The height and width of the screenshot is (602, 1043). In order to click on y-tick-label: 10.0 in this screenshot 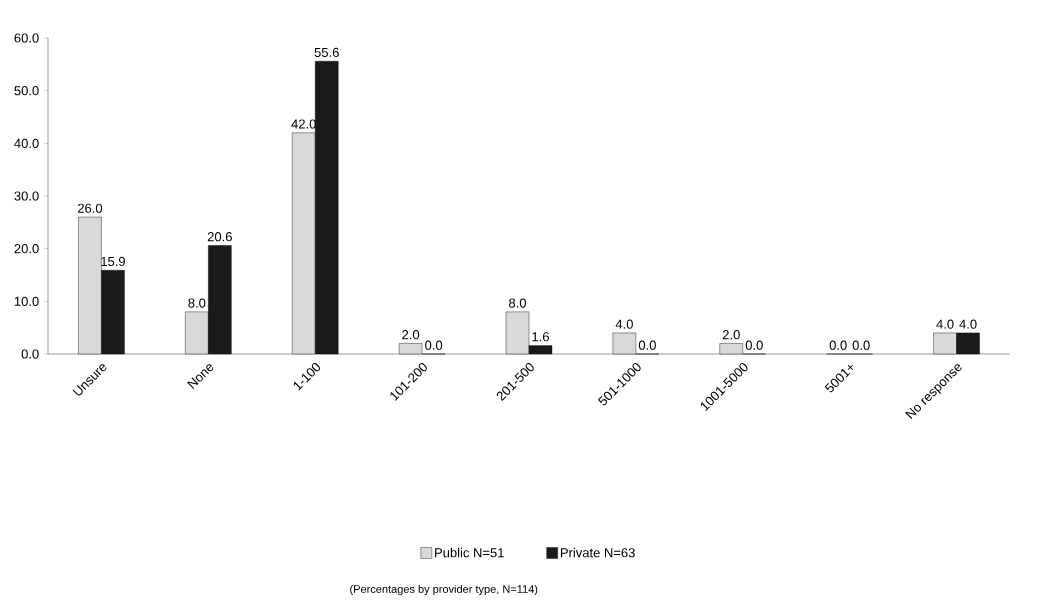, I will do `click(26, 301)`.